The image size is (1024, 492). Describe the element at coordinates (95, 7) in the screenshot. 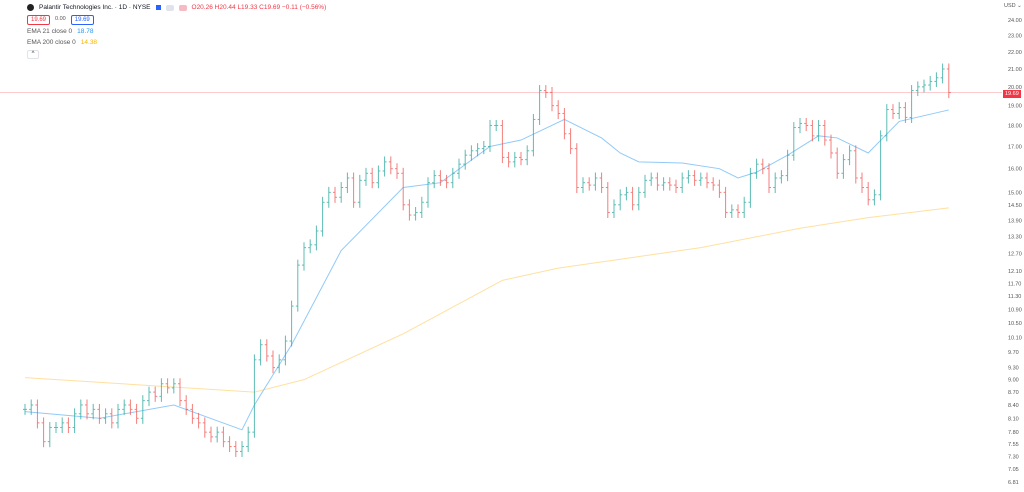

I see `symbol-title: Palantir Technologies Inc. · 1D · NYSE` at that location.